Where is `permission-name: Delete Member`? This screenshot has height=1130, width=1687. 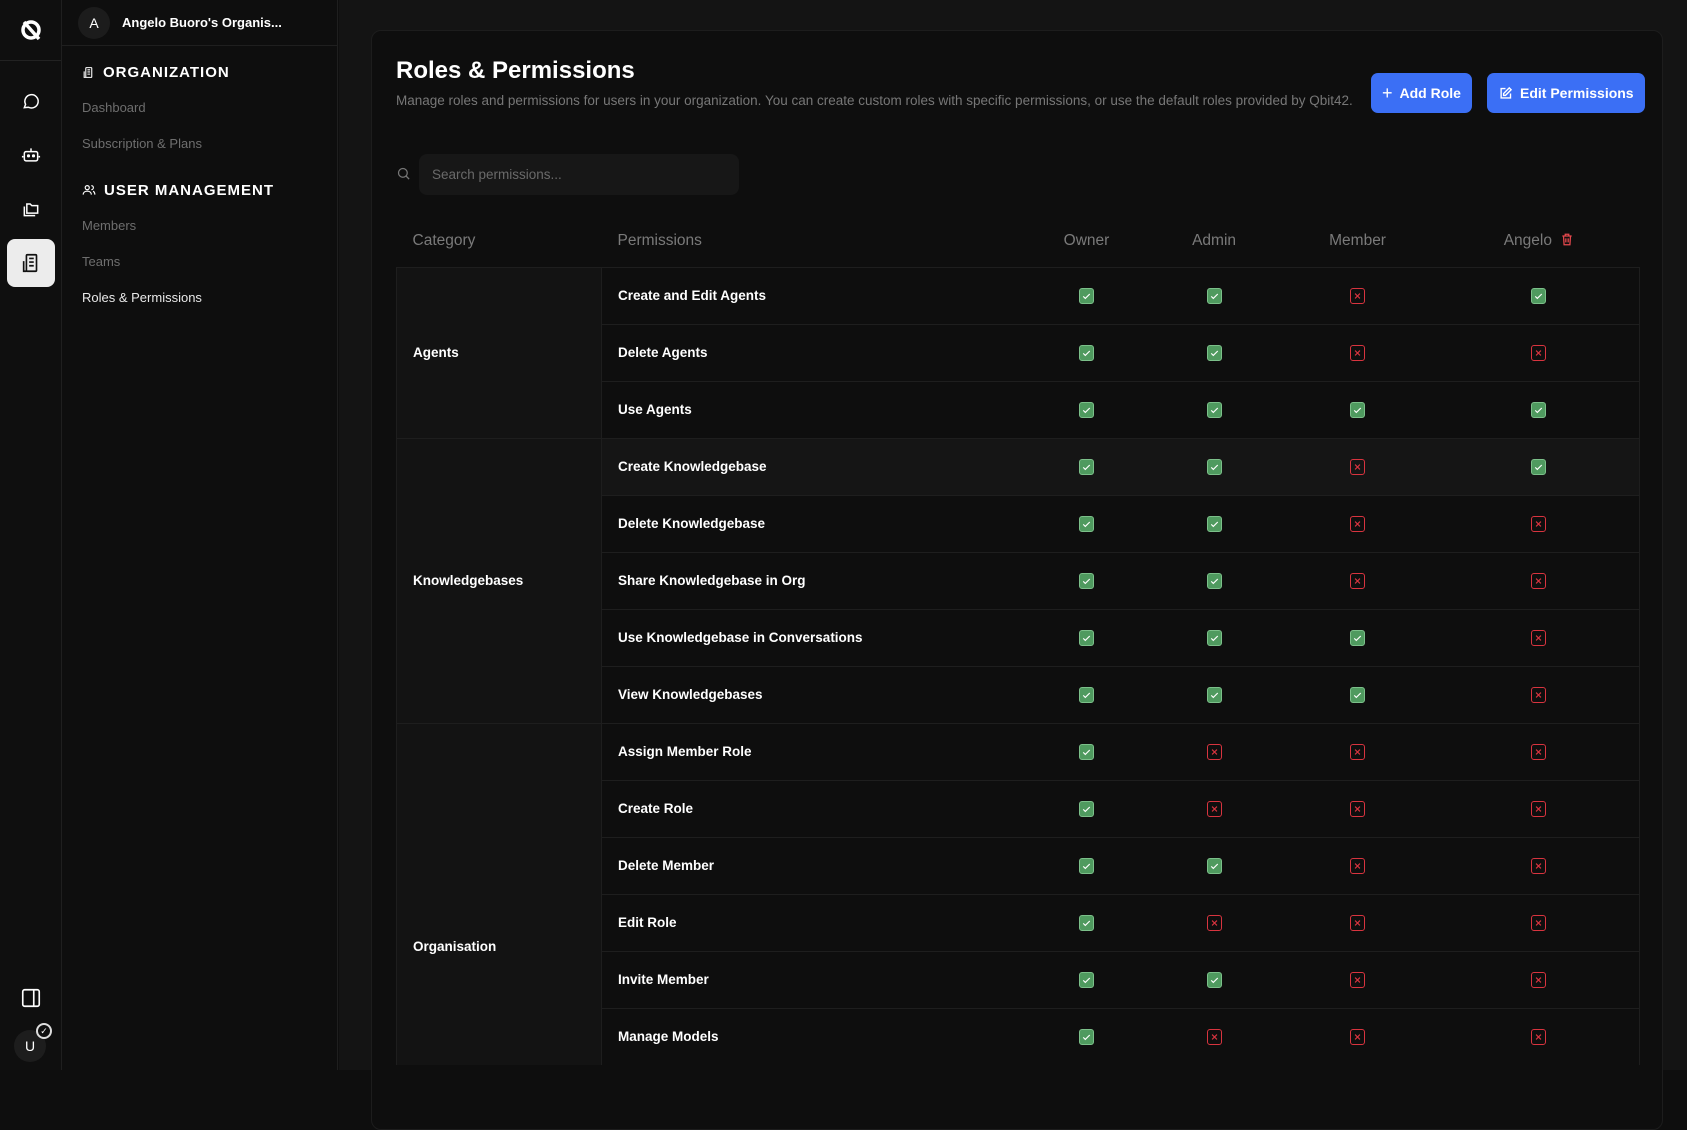
permission-name: Delete Member is located at coordinates (812, 865).